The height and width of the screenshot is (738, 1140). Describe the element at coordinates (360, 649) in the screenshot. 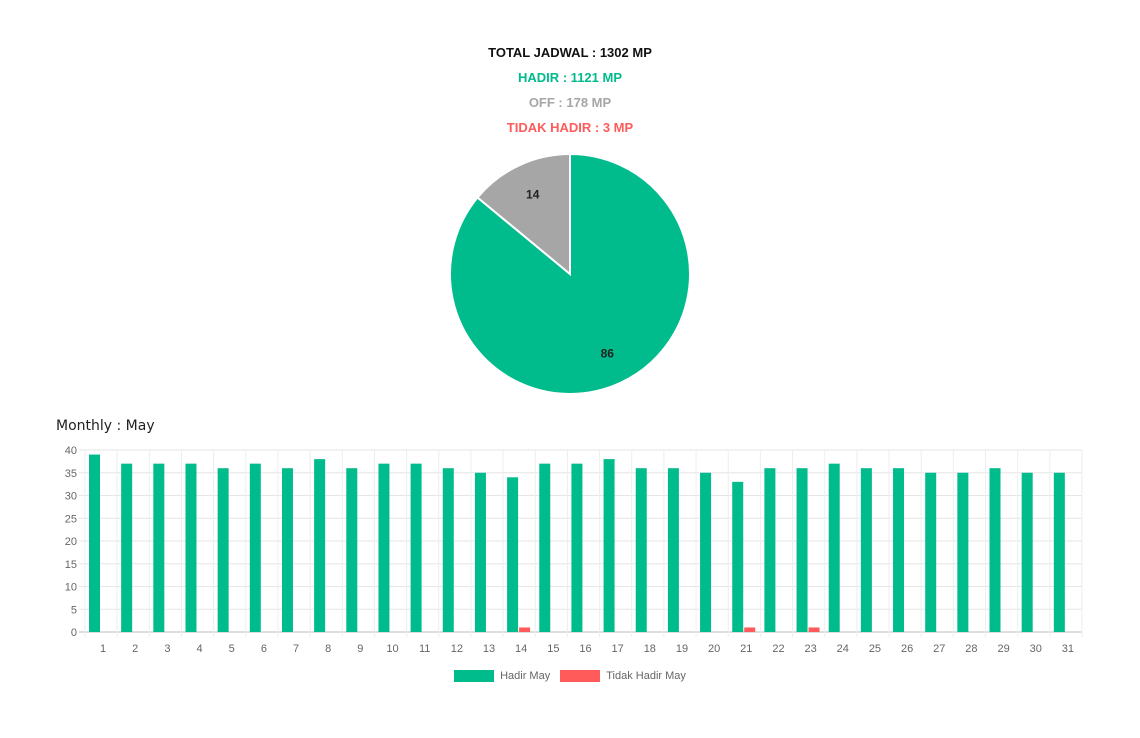

I see `x-tick-label: 9` at that location.